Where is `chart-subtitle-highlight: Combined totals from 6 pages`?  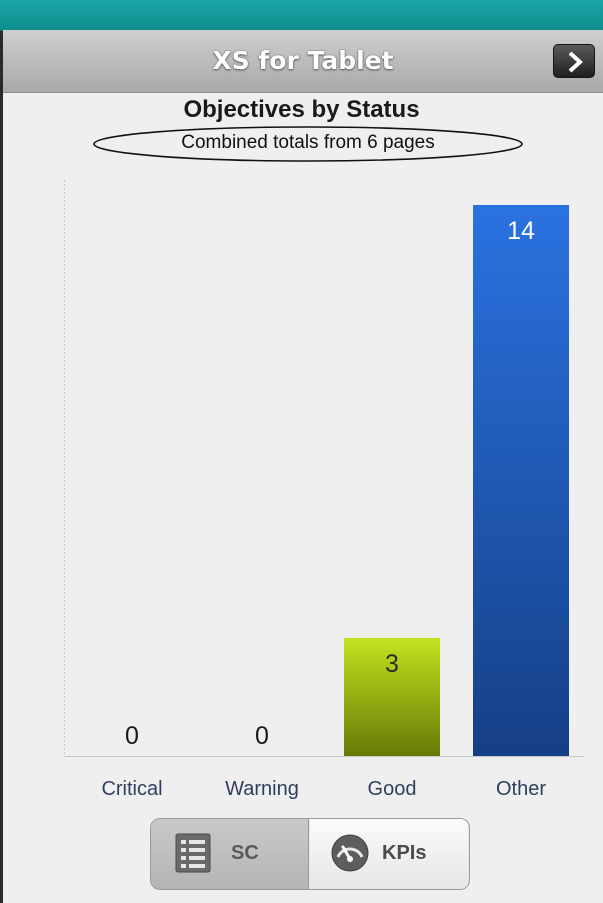
chart-subtitle-highlight: Combined totals from 6 pages is located at coordinates (308, 144).